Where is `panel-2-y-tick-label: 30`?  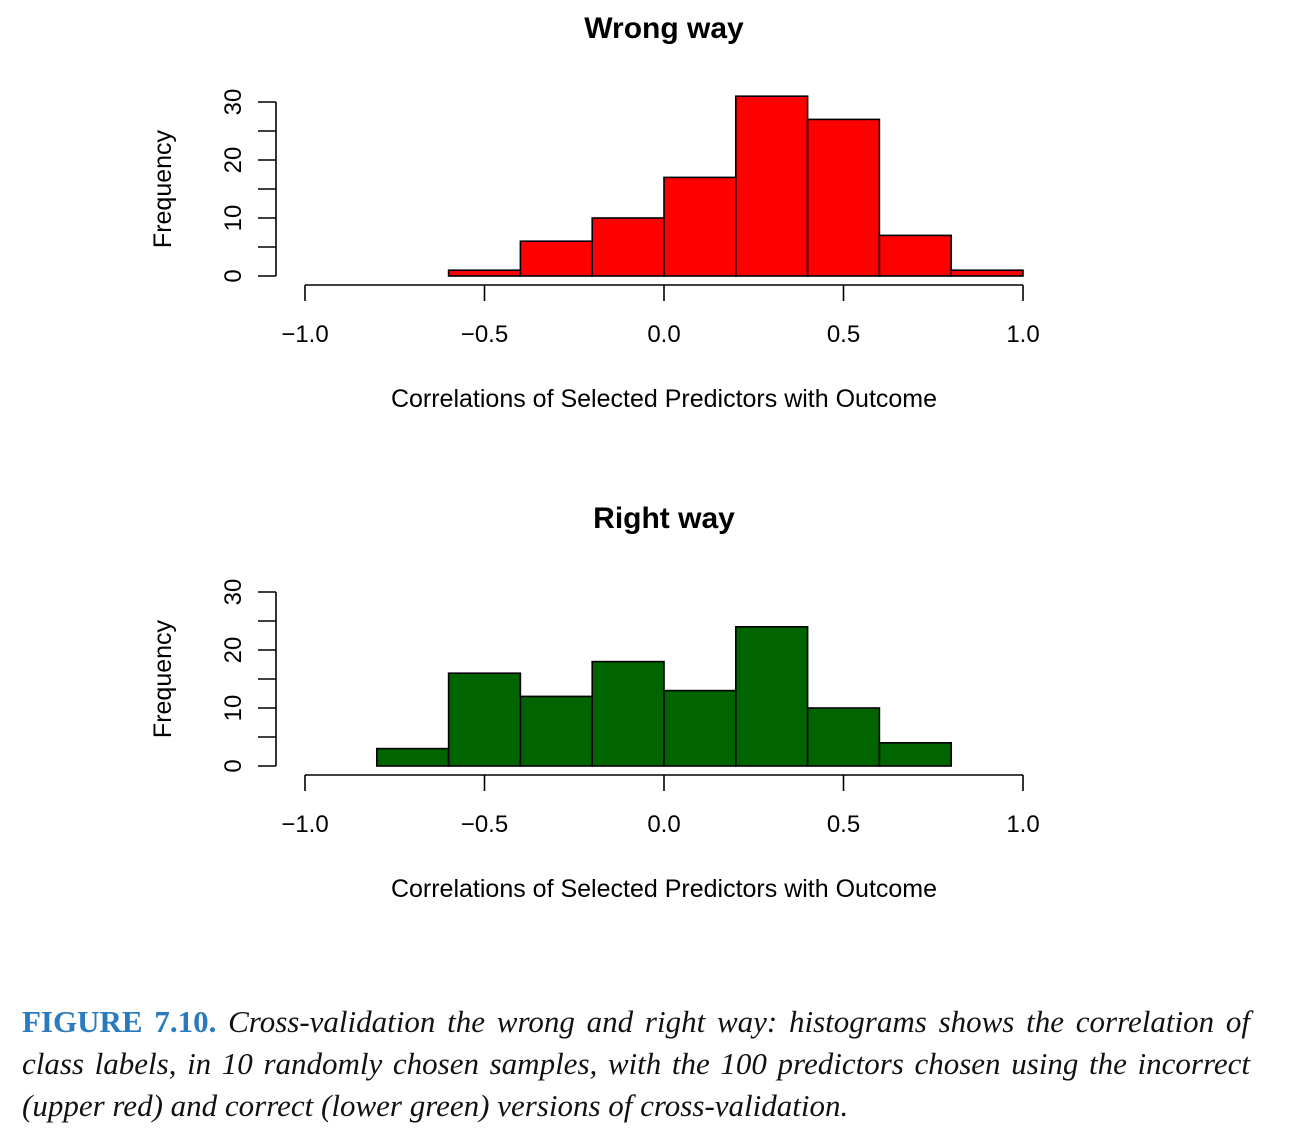 panel-2-y-tick-label: 30 is located at coordinates (233, 592).